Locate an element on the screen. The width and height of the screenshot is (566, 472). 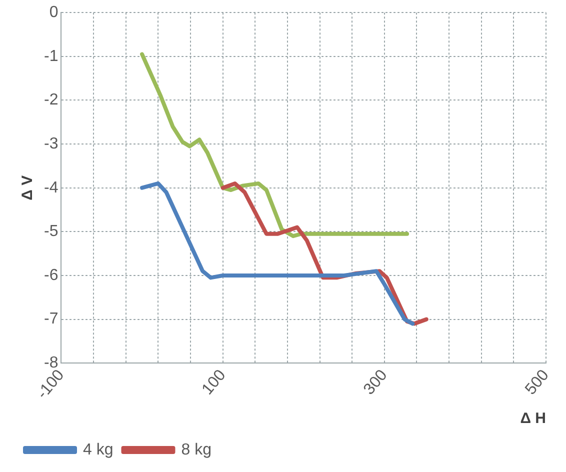
y-tick-label: -5 is located at coordinates (51, 231).